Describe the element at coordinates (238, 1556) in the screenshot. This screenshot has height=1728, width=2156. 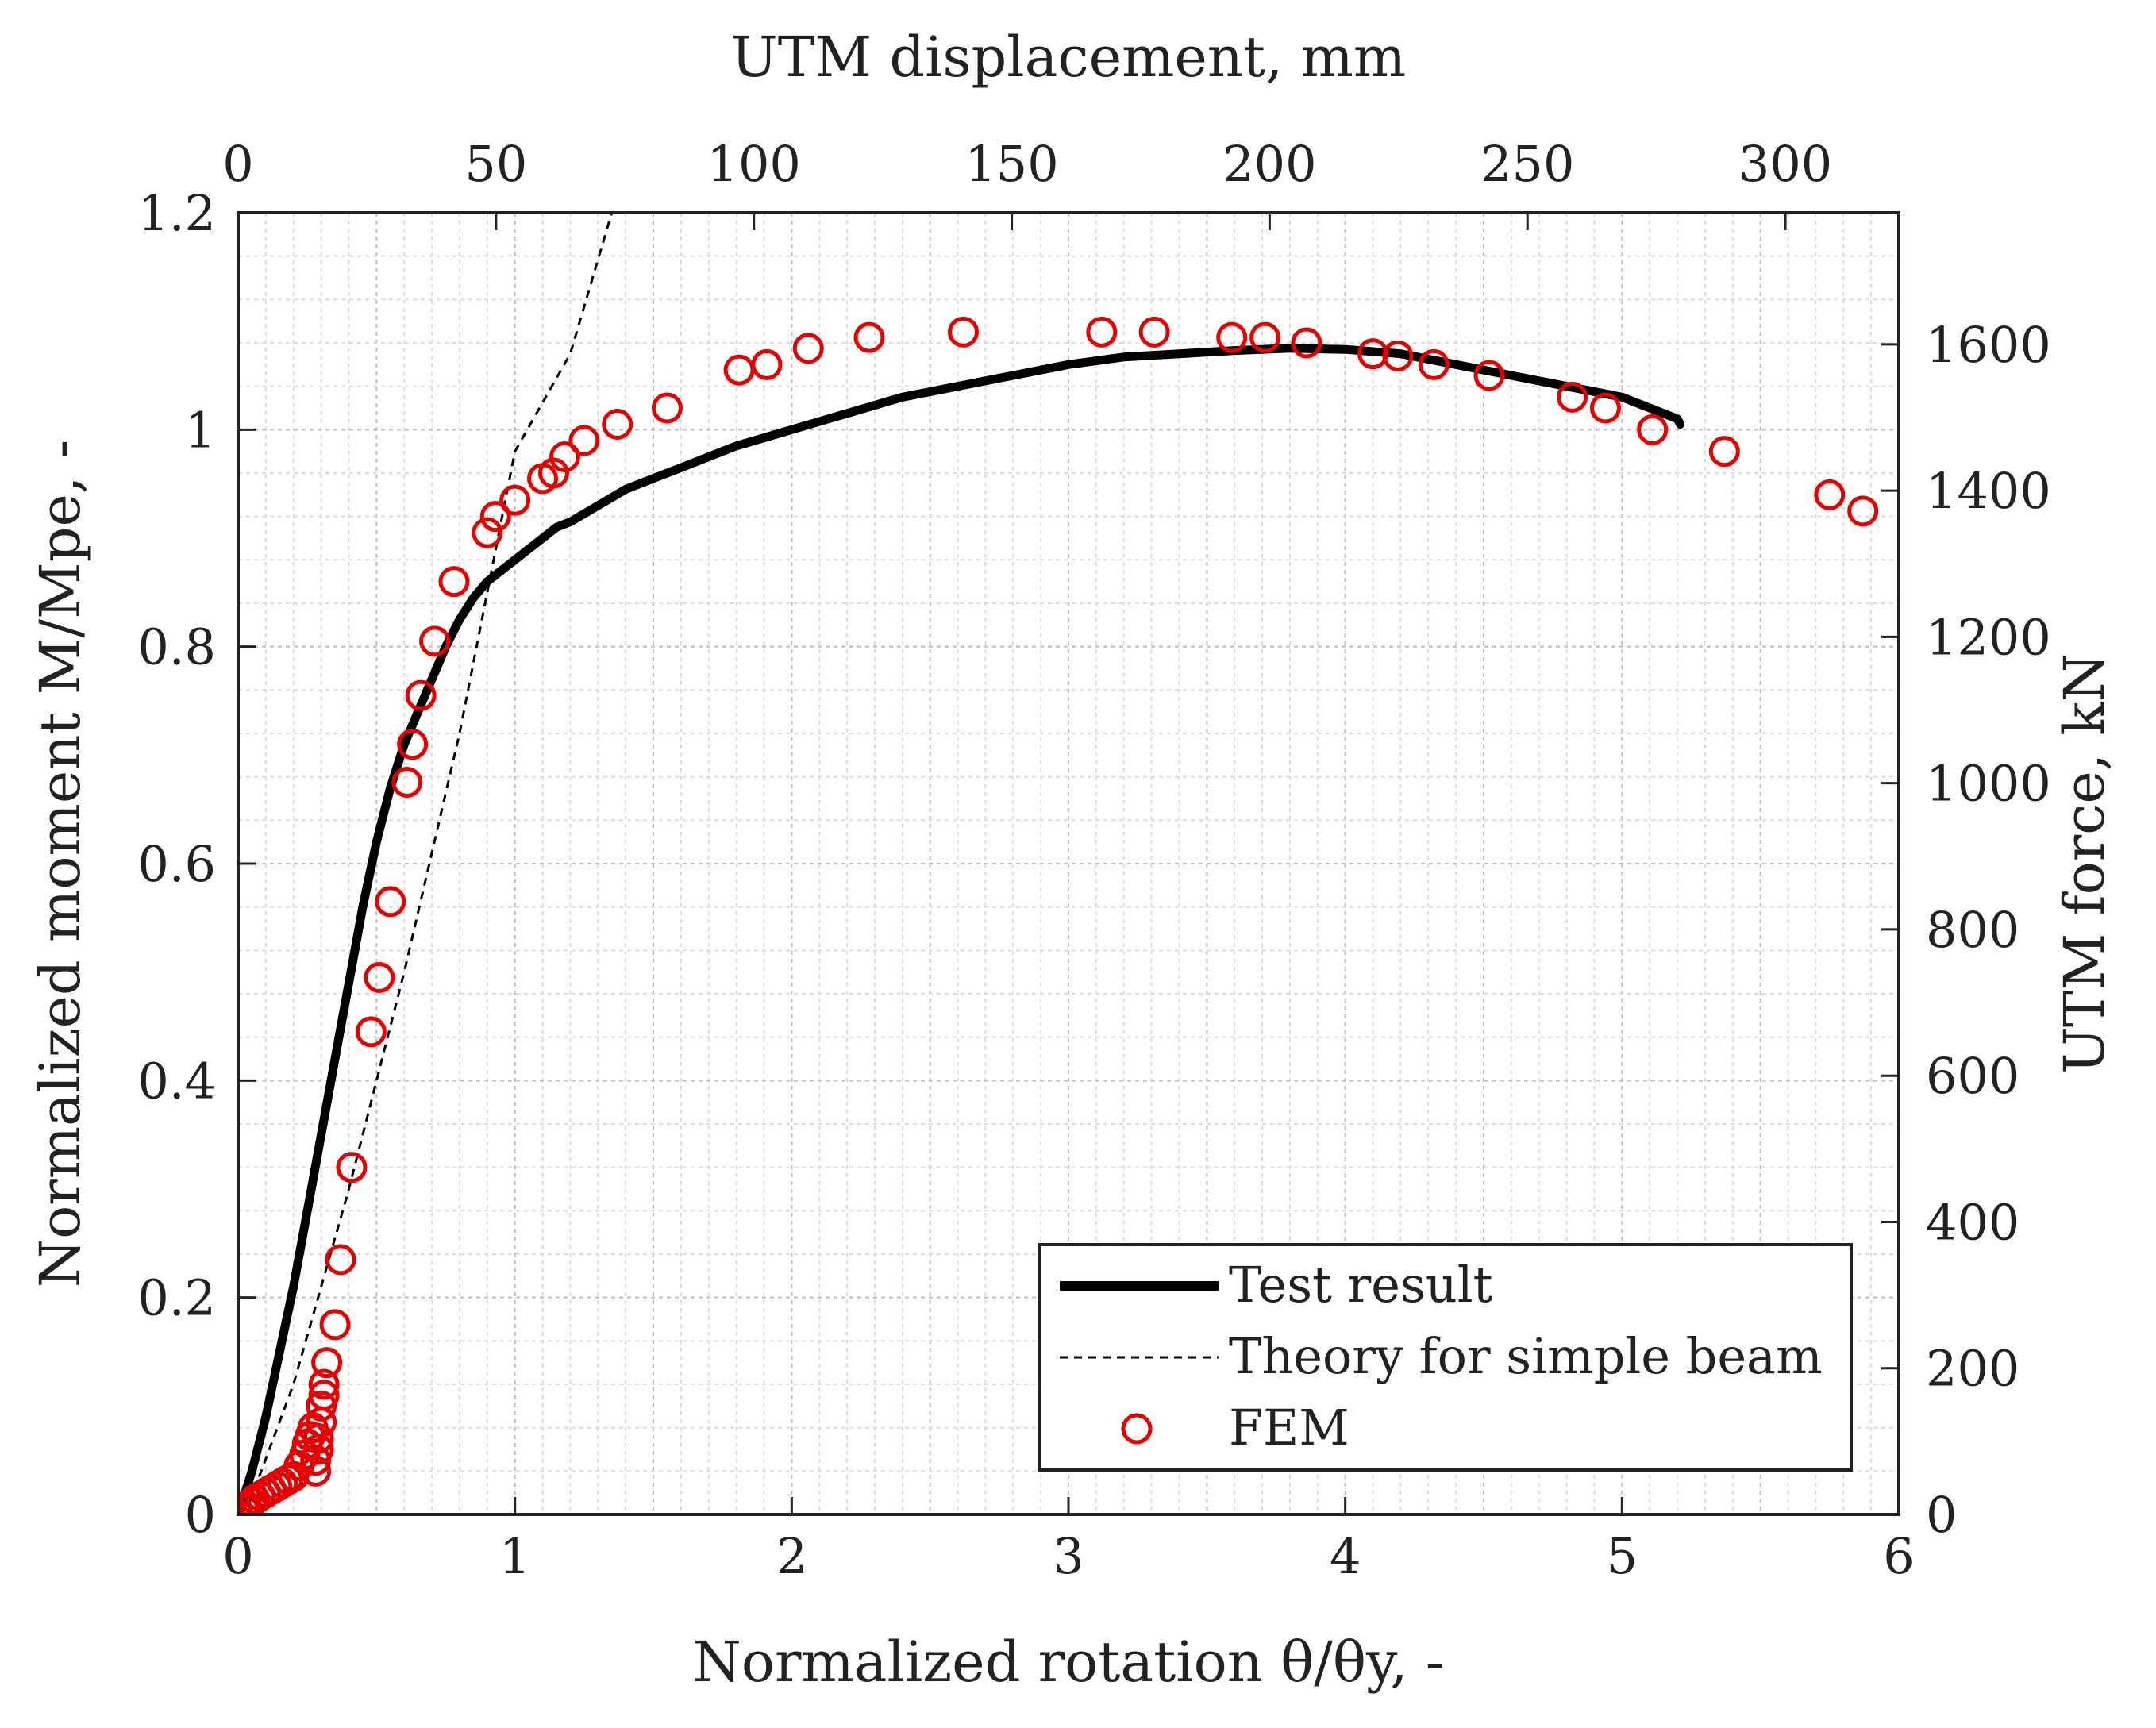
I see `x-tick-label: 0` at that location.